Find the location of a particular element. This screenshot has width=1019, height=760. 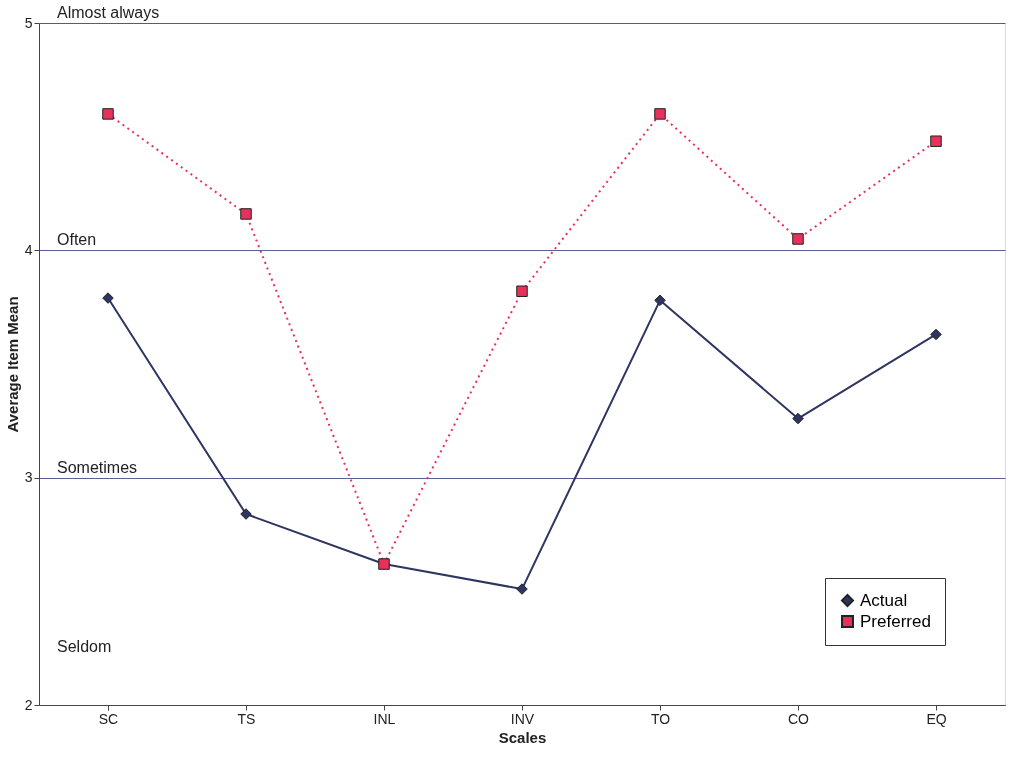

annotation: Sometimes is located at coordinates (97, 467).